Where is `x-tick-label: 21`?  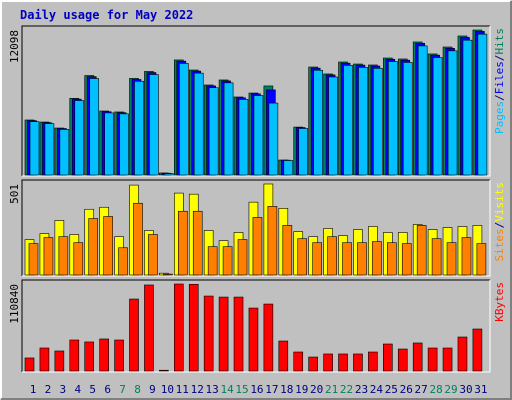
x-tick-label: 21 is located at coordinates (331, 389).